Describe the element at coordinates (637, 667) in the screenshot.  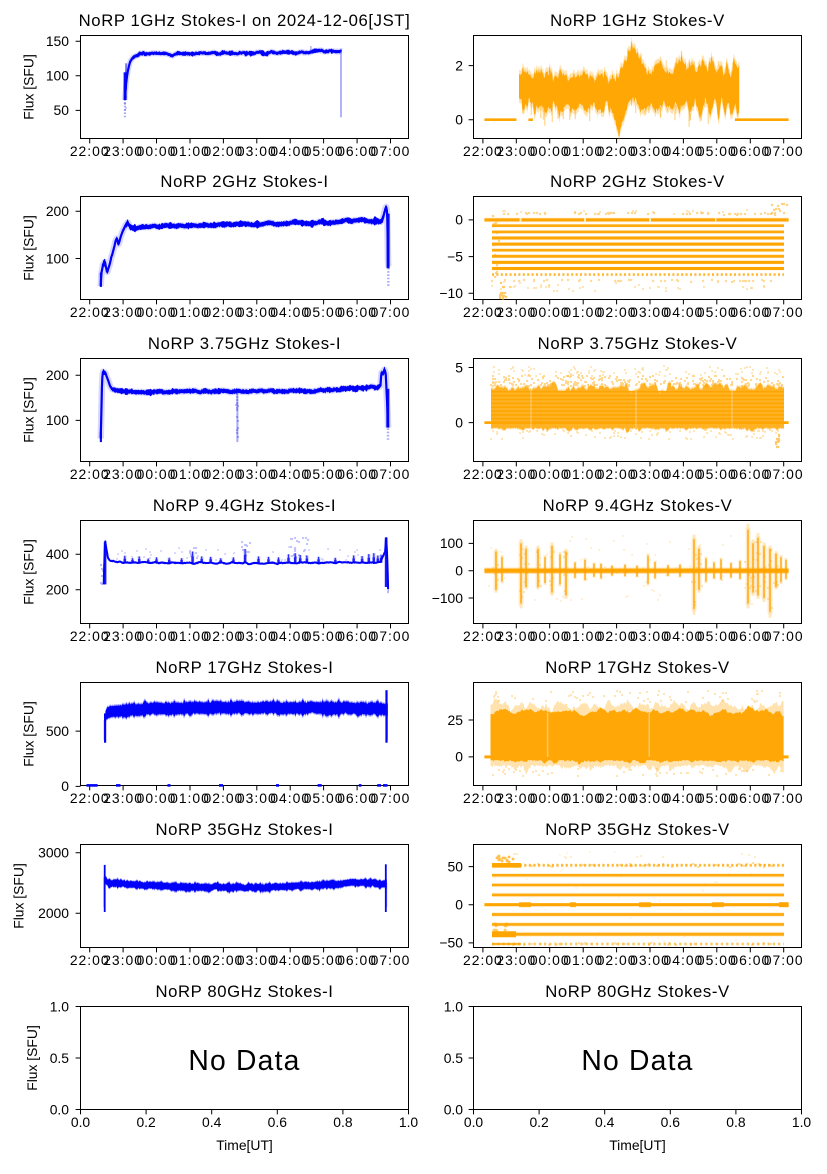
I see `svg-text: NoRP 17GHz Stokes-V` at that location.